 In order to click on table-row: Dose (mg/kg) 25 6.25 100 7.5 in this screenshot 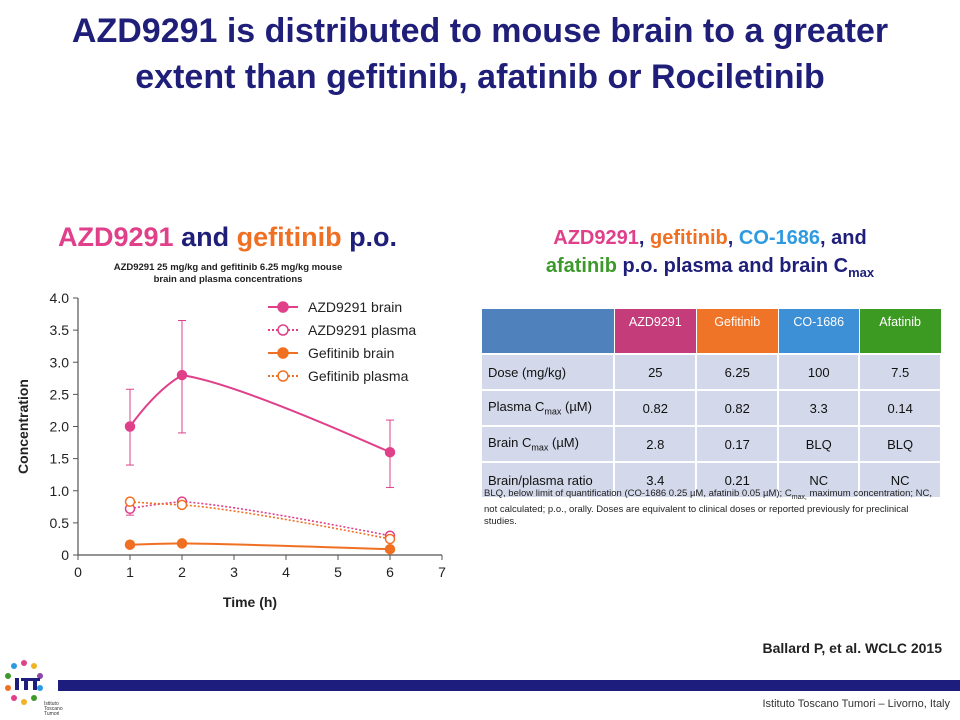, I will do `click(710, 372)`.